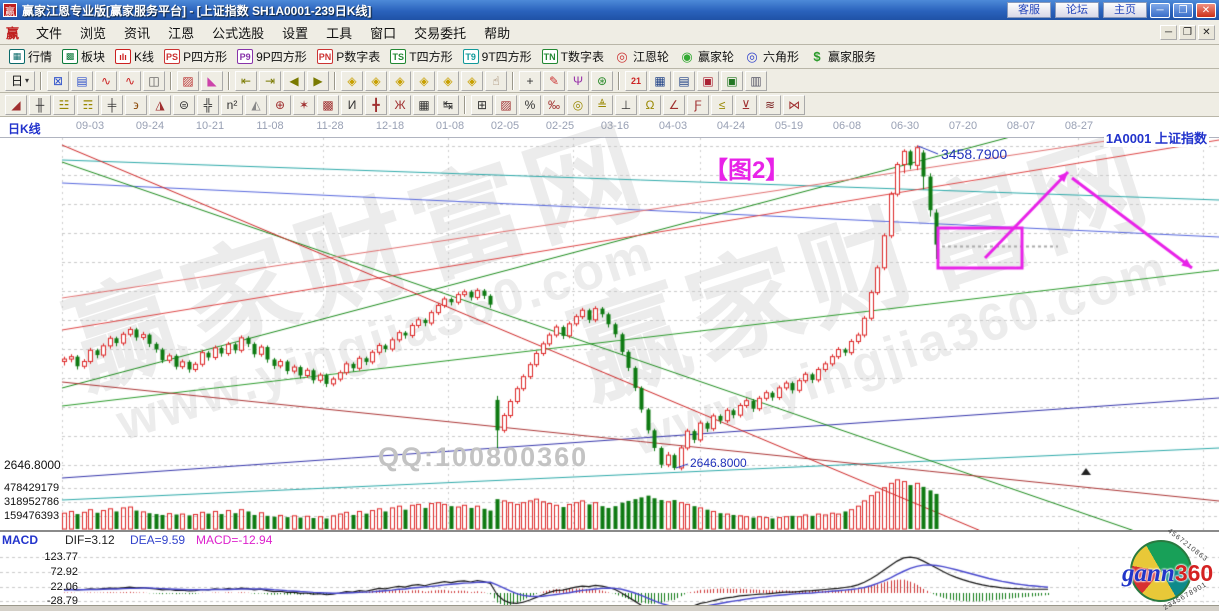  I want to click on toolbar-button-label: 板块, so click(93, 57).